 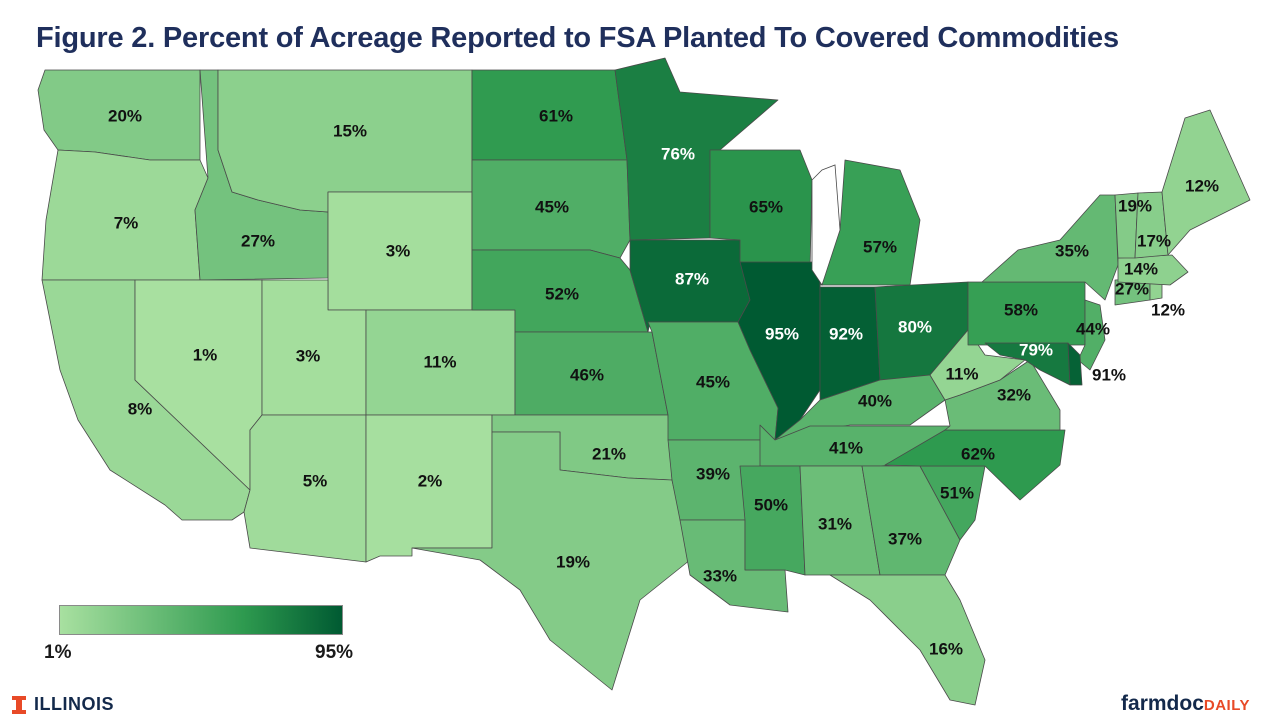 I want to click on state-label-wy: 3%, so click(x=398, y=250).